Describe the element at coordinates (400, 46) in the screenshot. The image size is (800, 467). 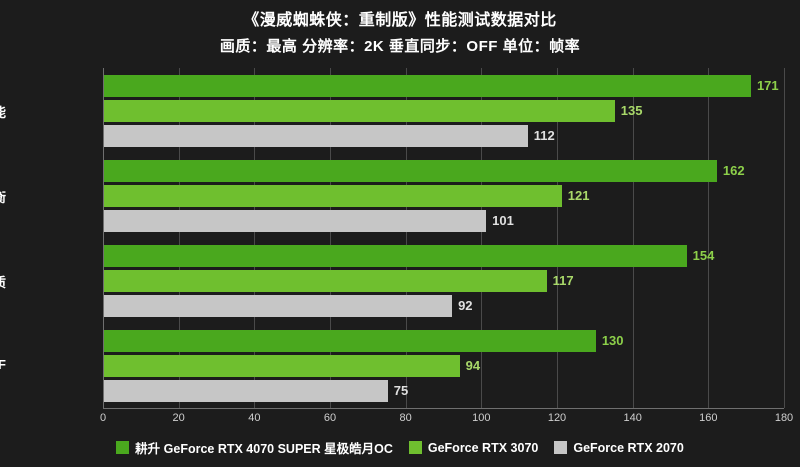
I see `chart-subtitle: 画质：最高 分辨率：2K 垂直同步：OFF 单位：帧率` at that location.